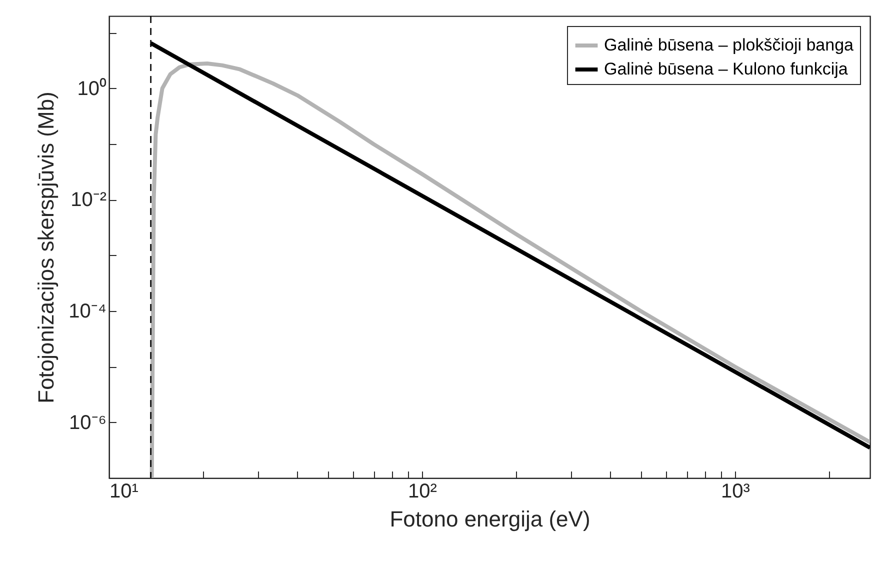  What do you see at coordinates (46, 248) in the screenshot?
I see `y-axis-title: Fotojonizacijos skerspjūvis (Mb)` at bounding box center [46, 248].